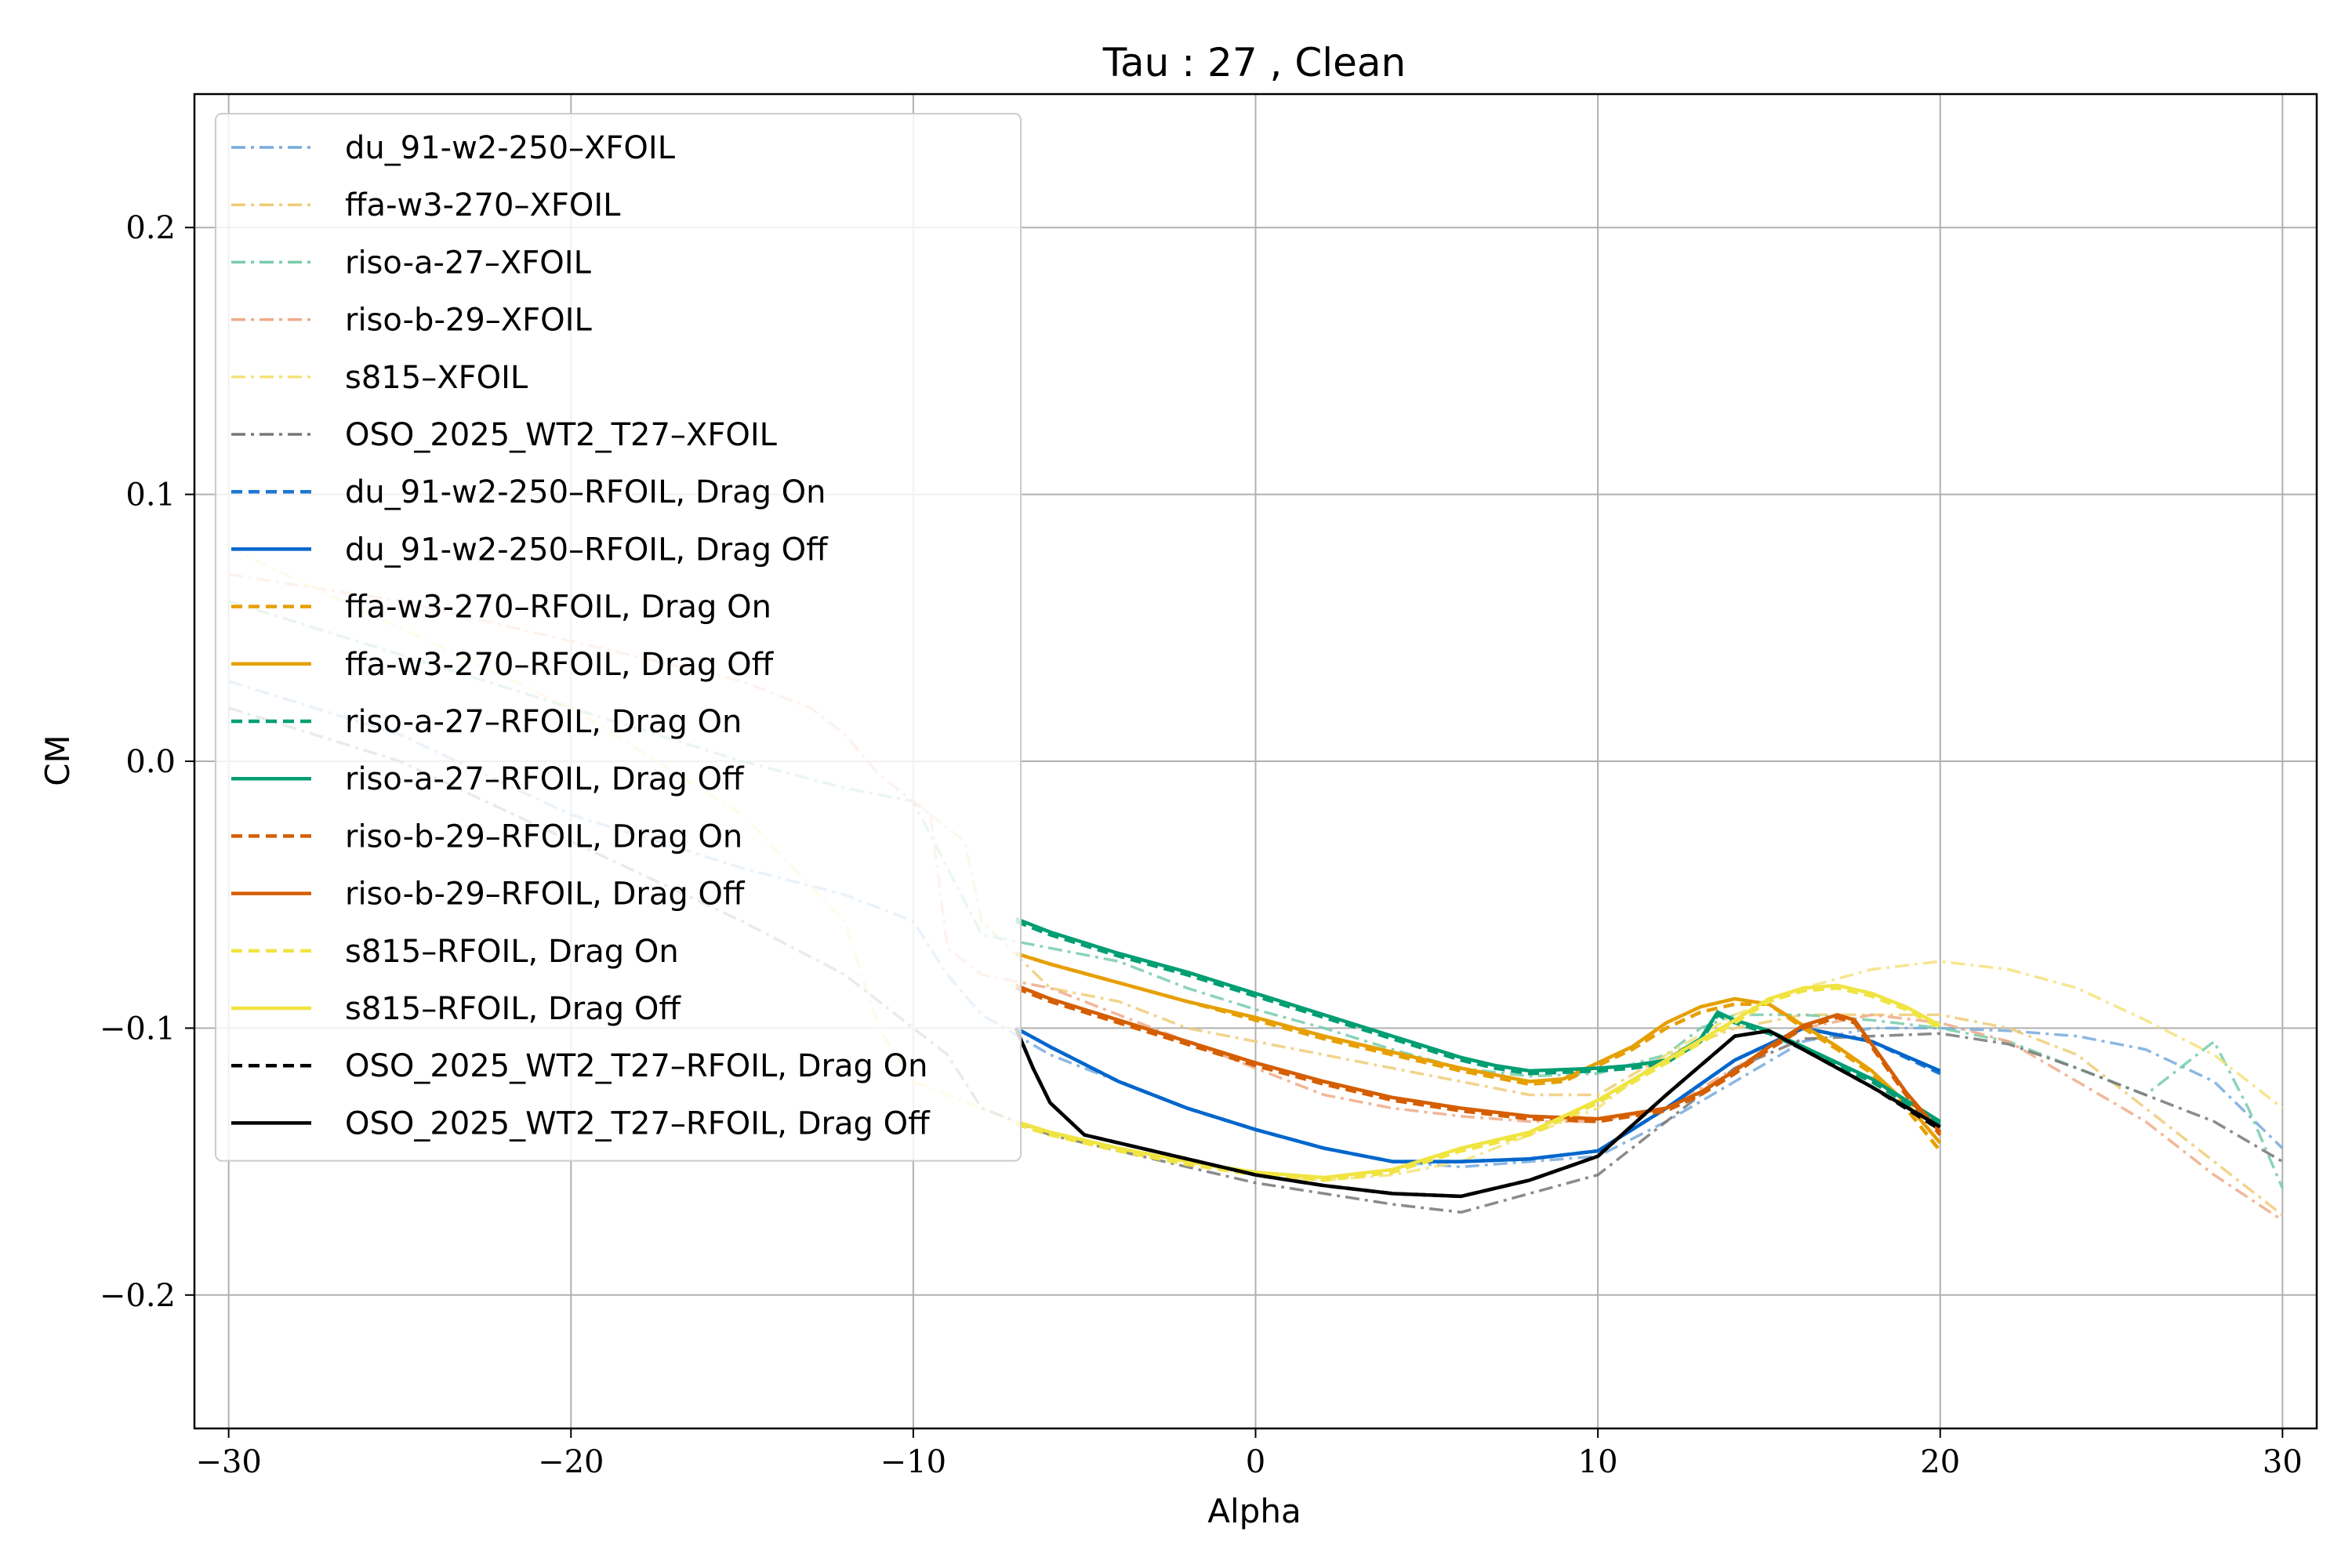 The height and width of the screenshot is (1568, 2352). What do you see at coordinates (483, 205) in the screenshot?
I see `legend-entry-label: ffa-w3-270–XFOIL` at bounding box center [483, 205].